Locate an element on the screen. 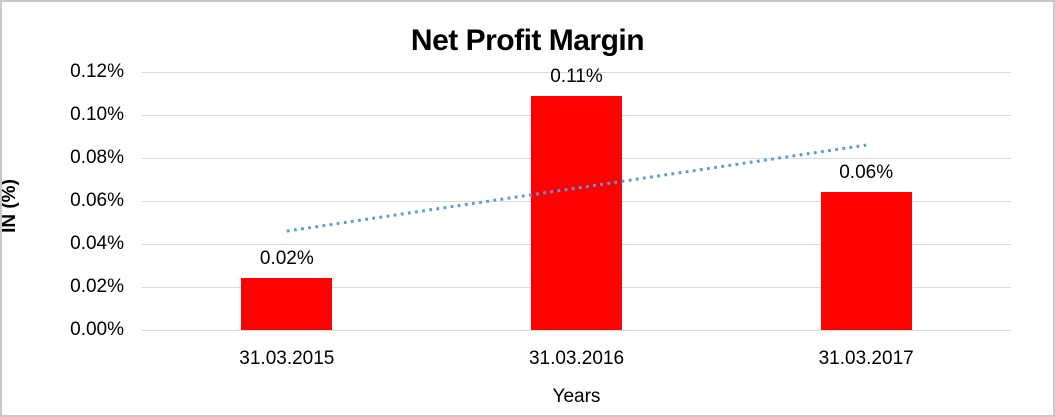 Image resolution: width=1055 pixels, height=417 pixels. x-tick-label: 31.03.2015 is located at coordinates (287, 358).